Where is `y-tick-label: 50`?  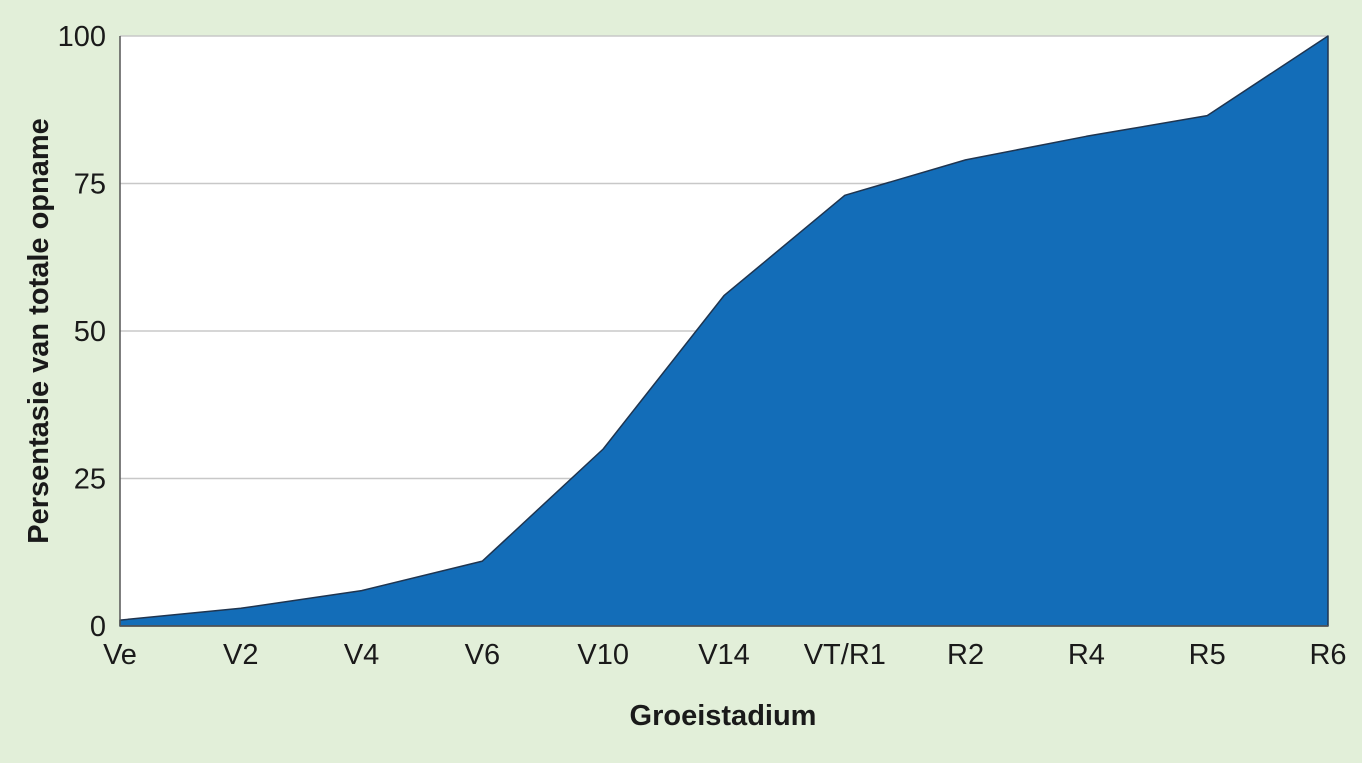 y-tick-label: 50 is located at coordinates (90, 332).